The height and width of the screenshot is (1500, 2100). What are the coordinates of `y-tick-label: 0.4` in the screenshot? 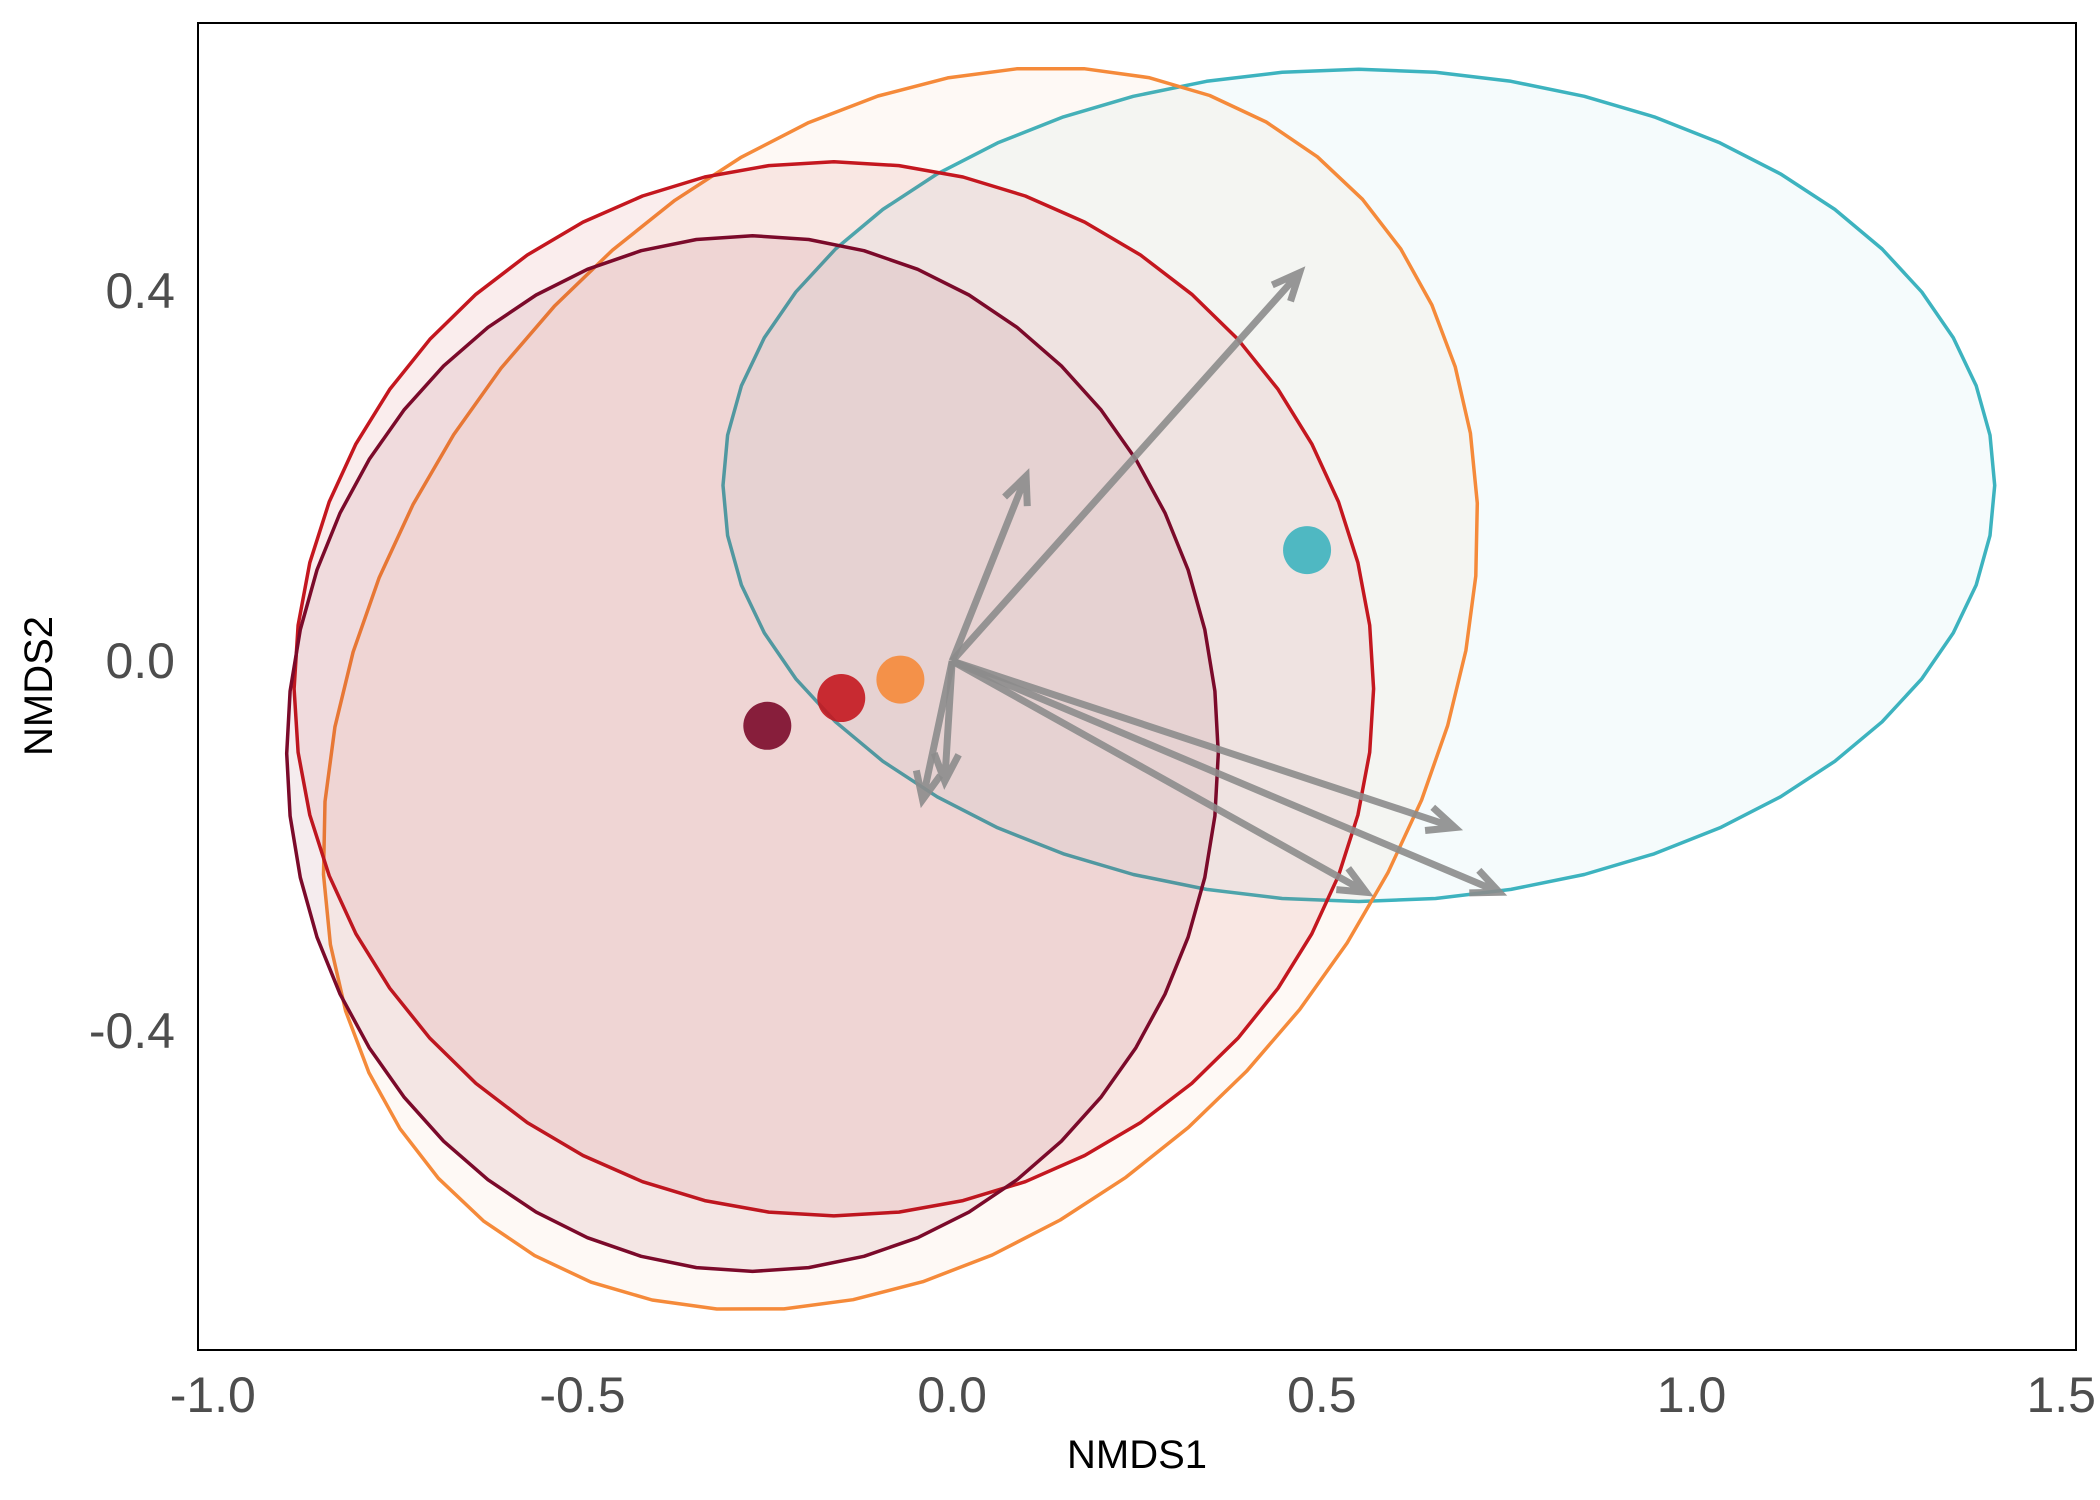 It's located at (140, 291).